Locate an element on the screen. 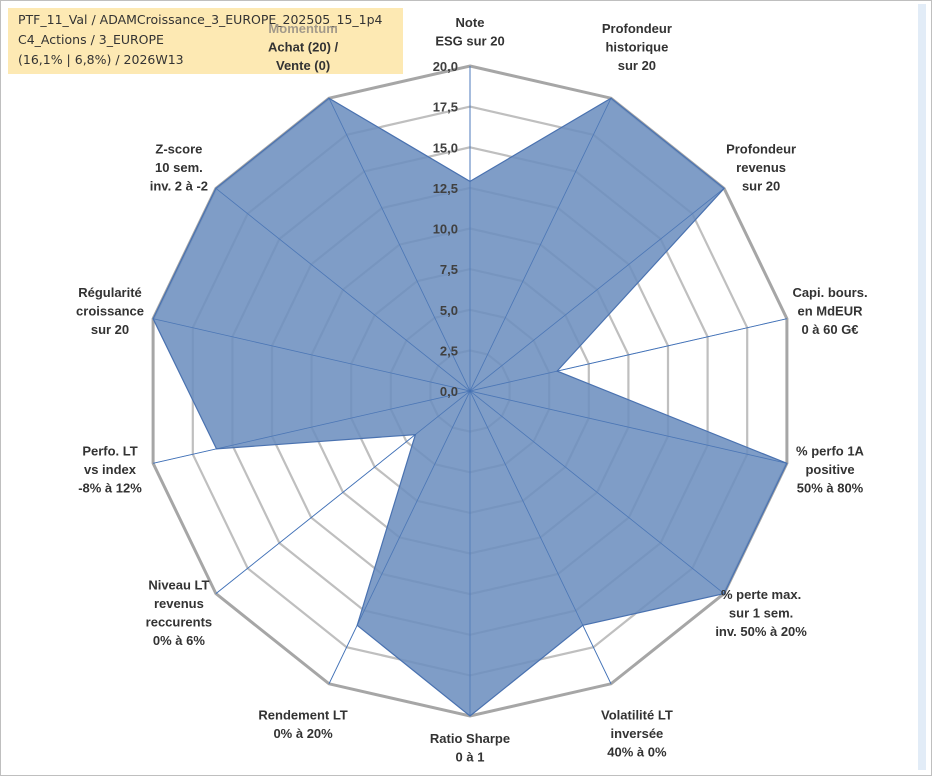  axis-label-1-line-1: historique is located at coordinates (636, 46).